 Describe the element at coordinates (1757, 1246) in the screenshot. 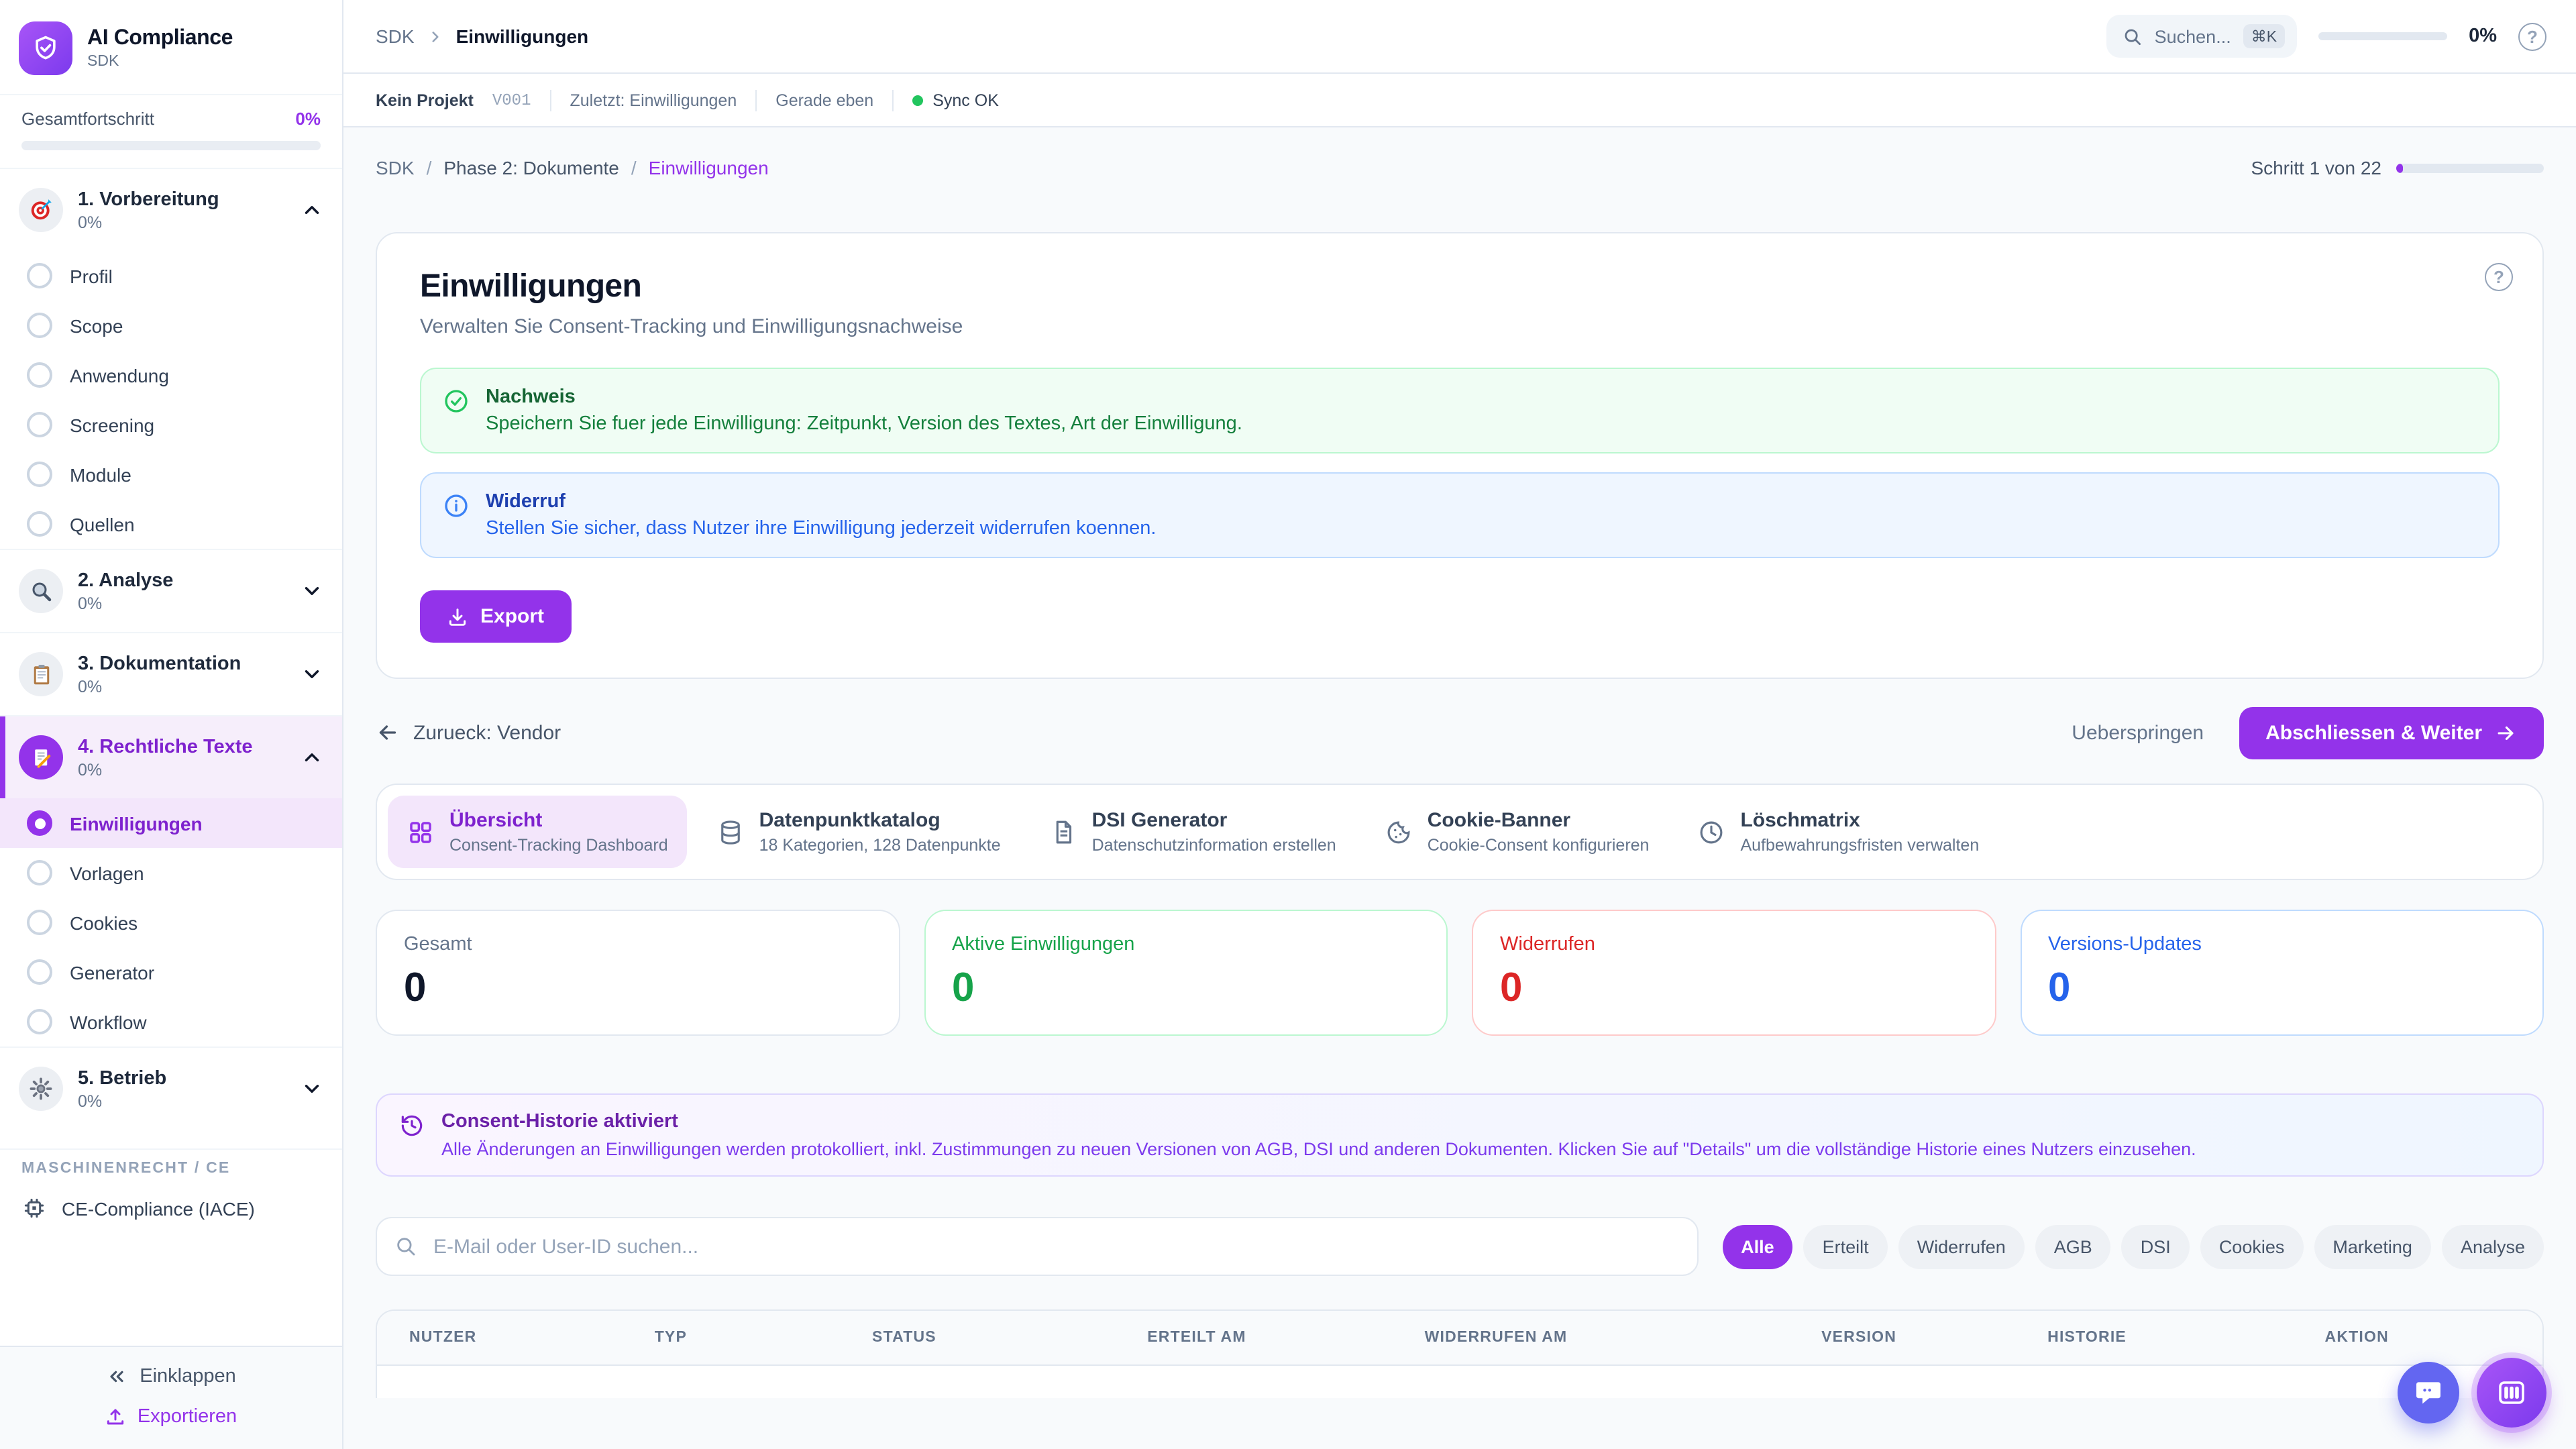

I see `chip-alle: Alle` at that location.